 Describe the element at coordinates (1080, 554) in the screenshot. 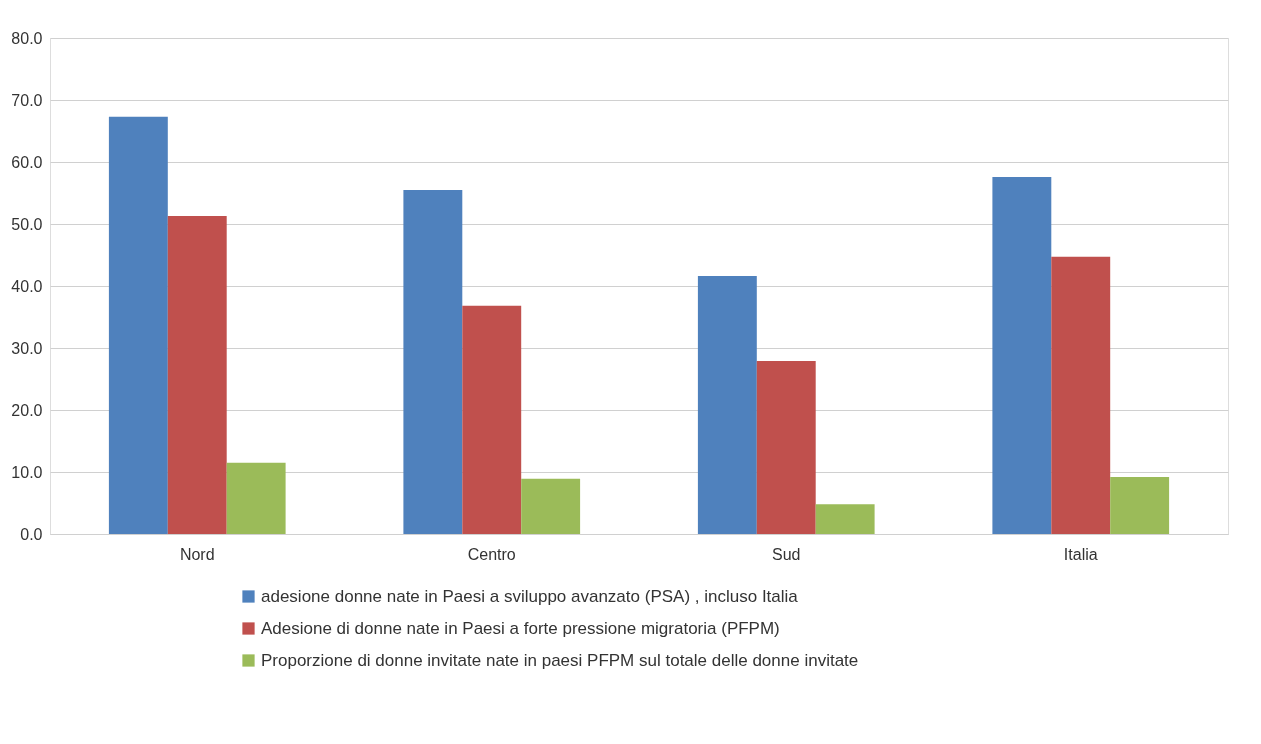

I see `x-tick-label: Italia` at that location.